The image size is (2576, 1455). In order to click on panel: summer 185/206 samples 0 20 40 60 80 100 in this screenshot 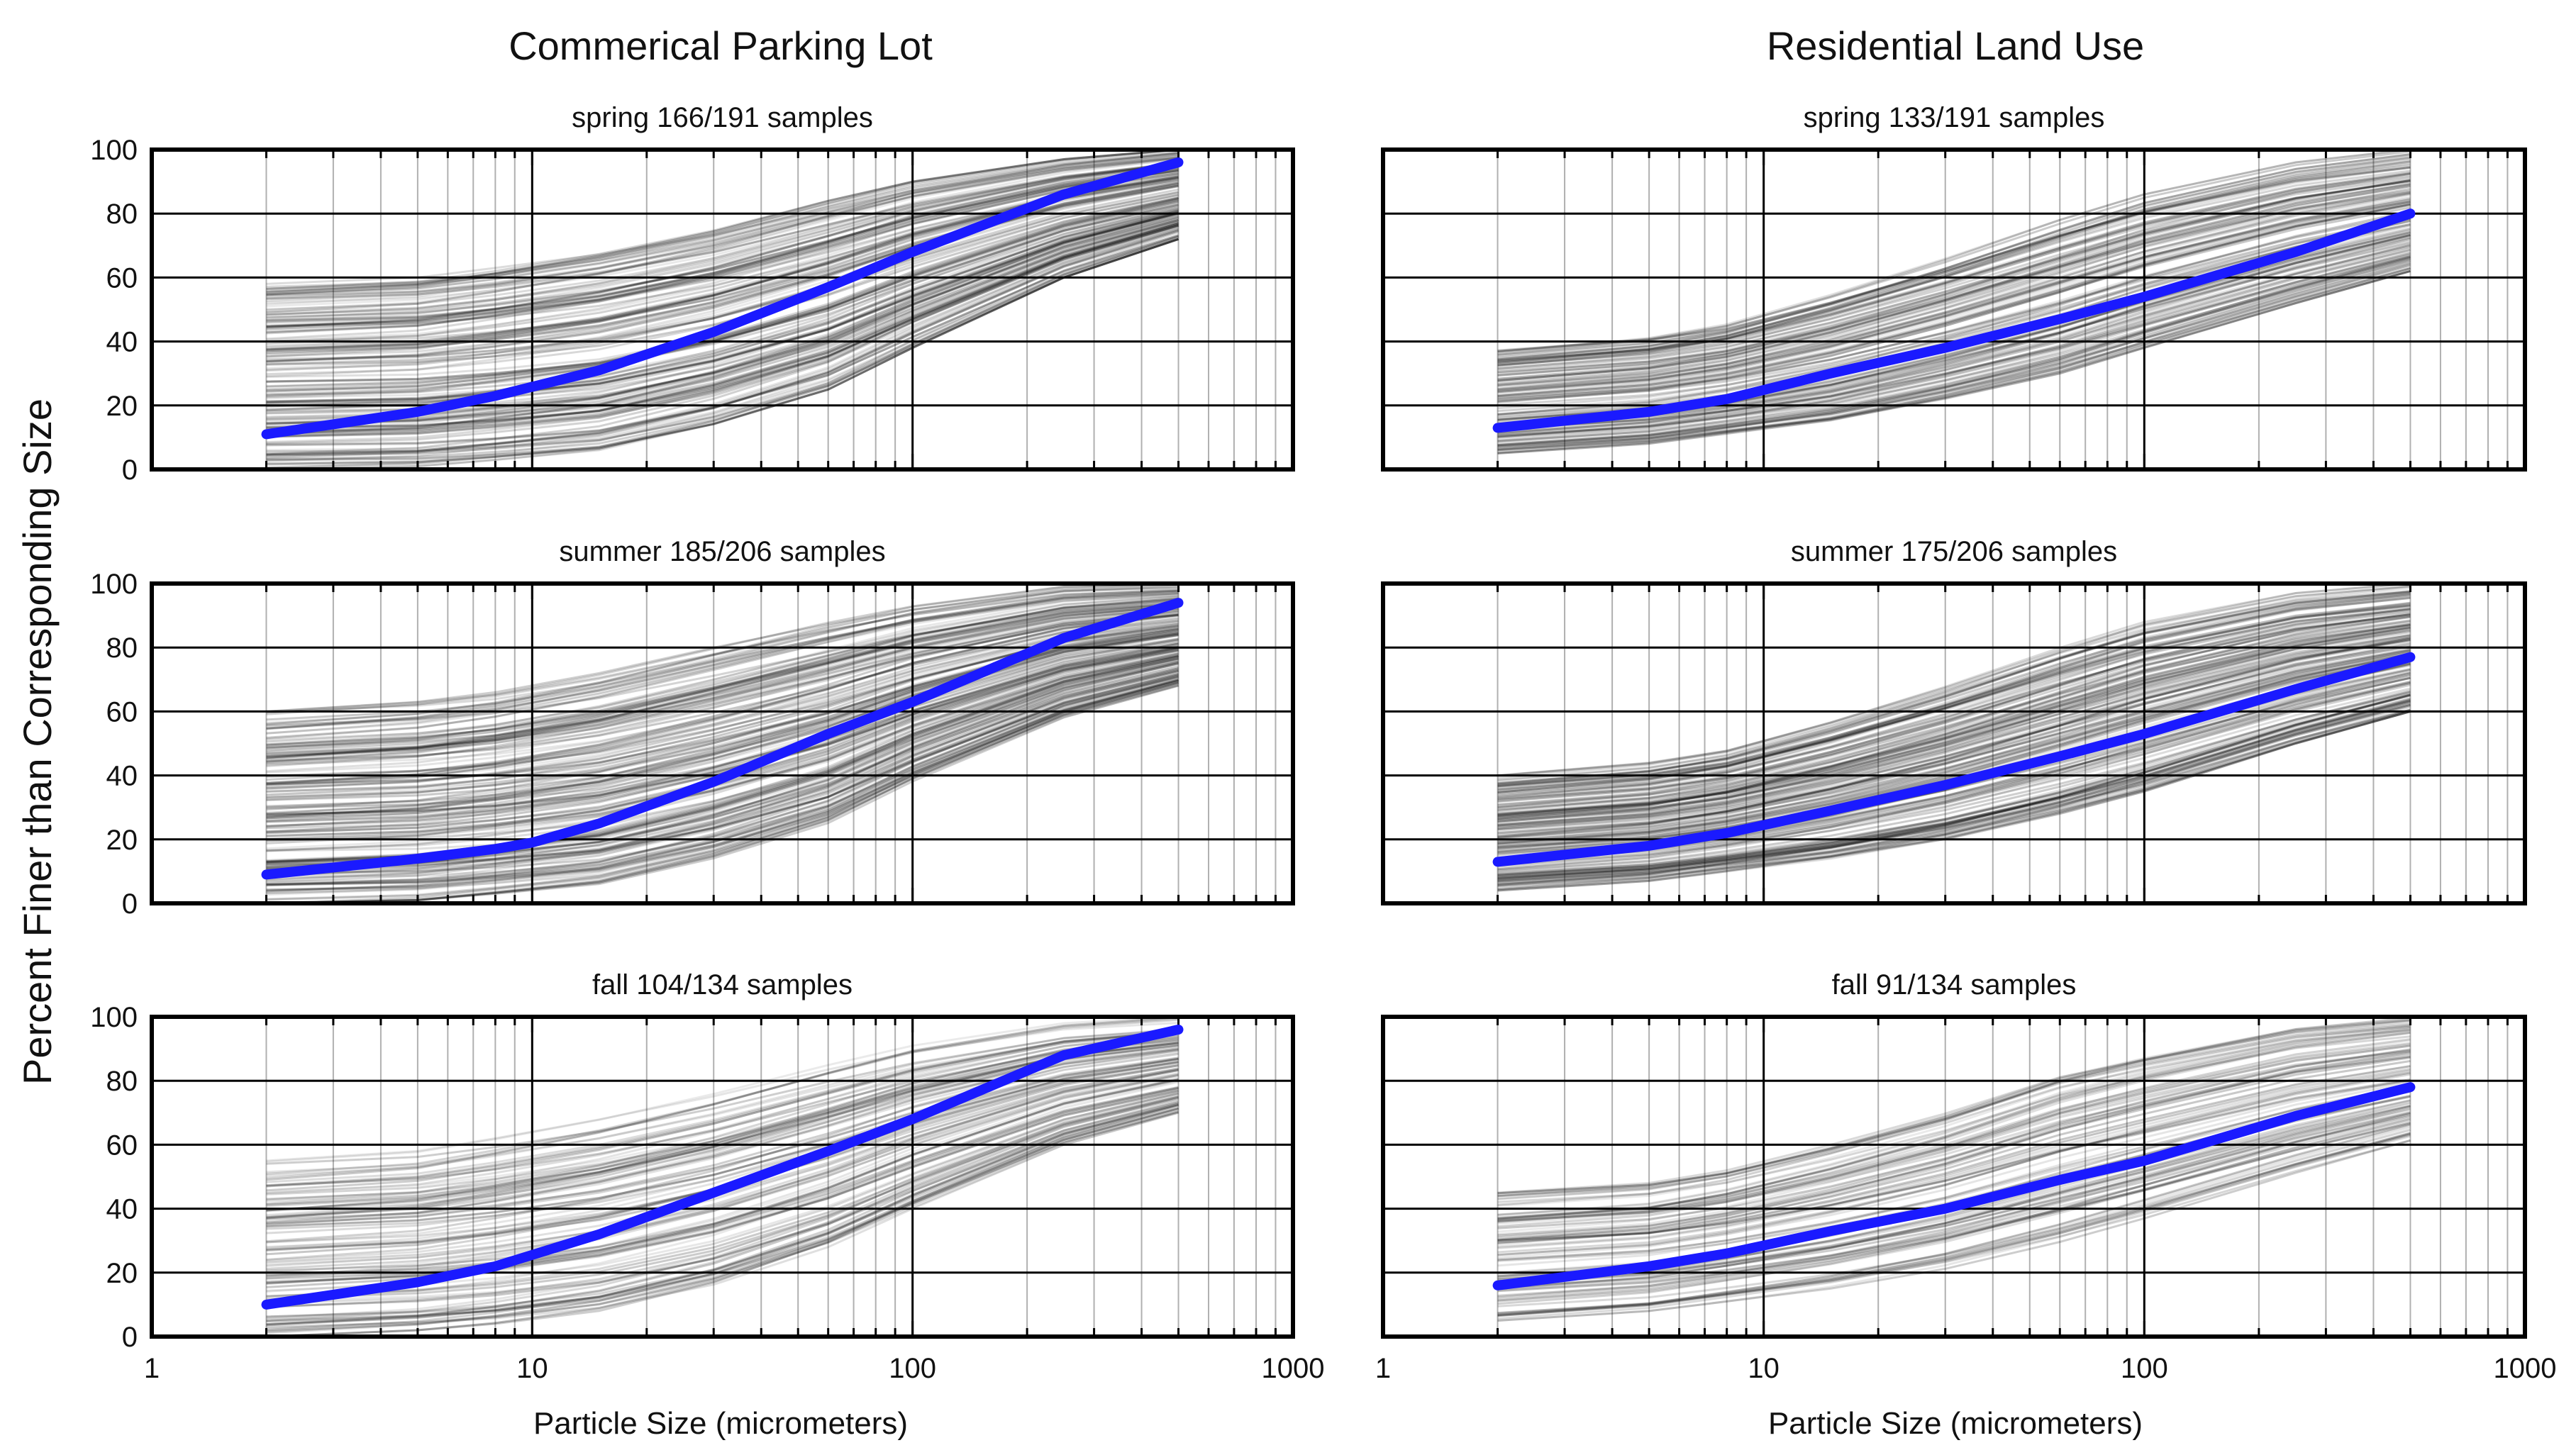, I will do `click(692, 728)`.